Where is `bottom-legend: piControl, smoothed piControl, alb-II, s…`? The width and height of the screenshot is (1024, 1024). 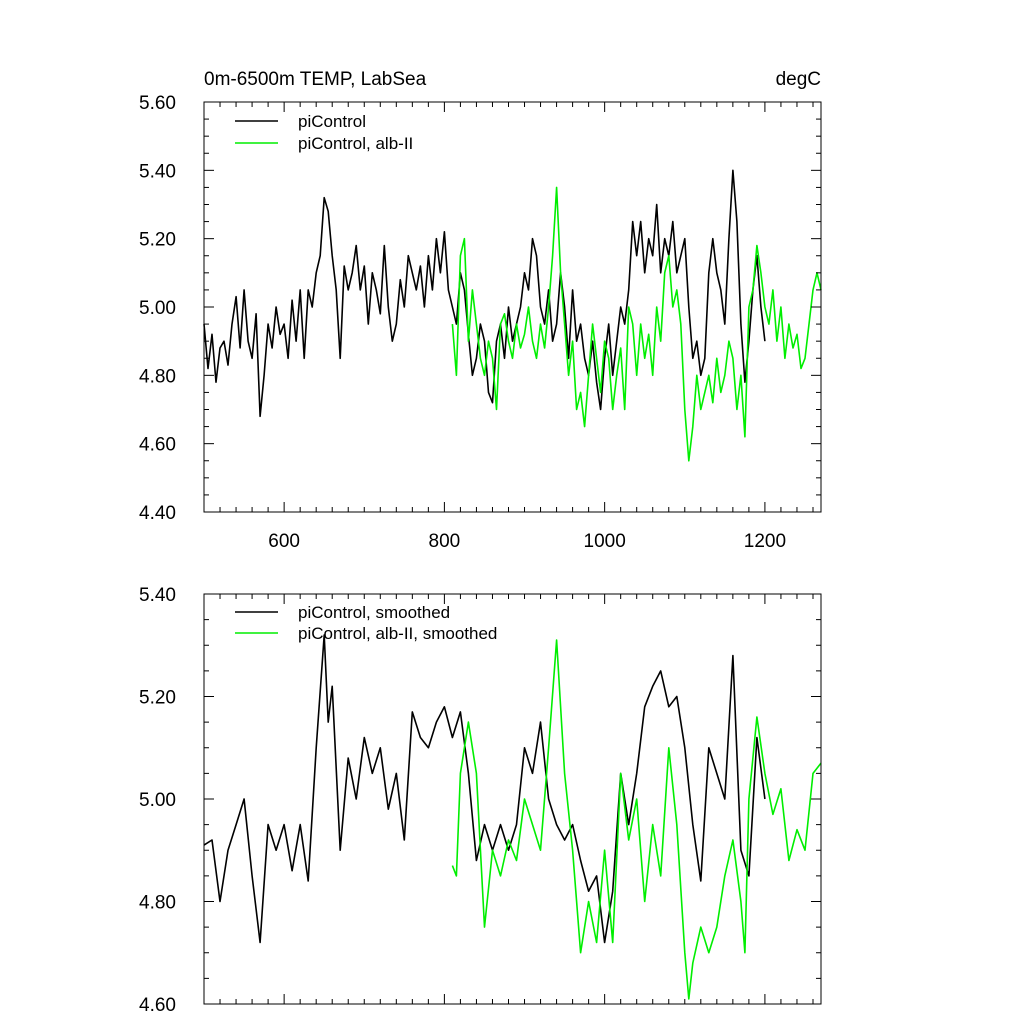 bottom-legend: piControl, smoothed piControl, alb-II, s… is located at coordinates (366, 623).